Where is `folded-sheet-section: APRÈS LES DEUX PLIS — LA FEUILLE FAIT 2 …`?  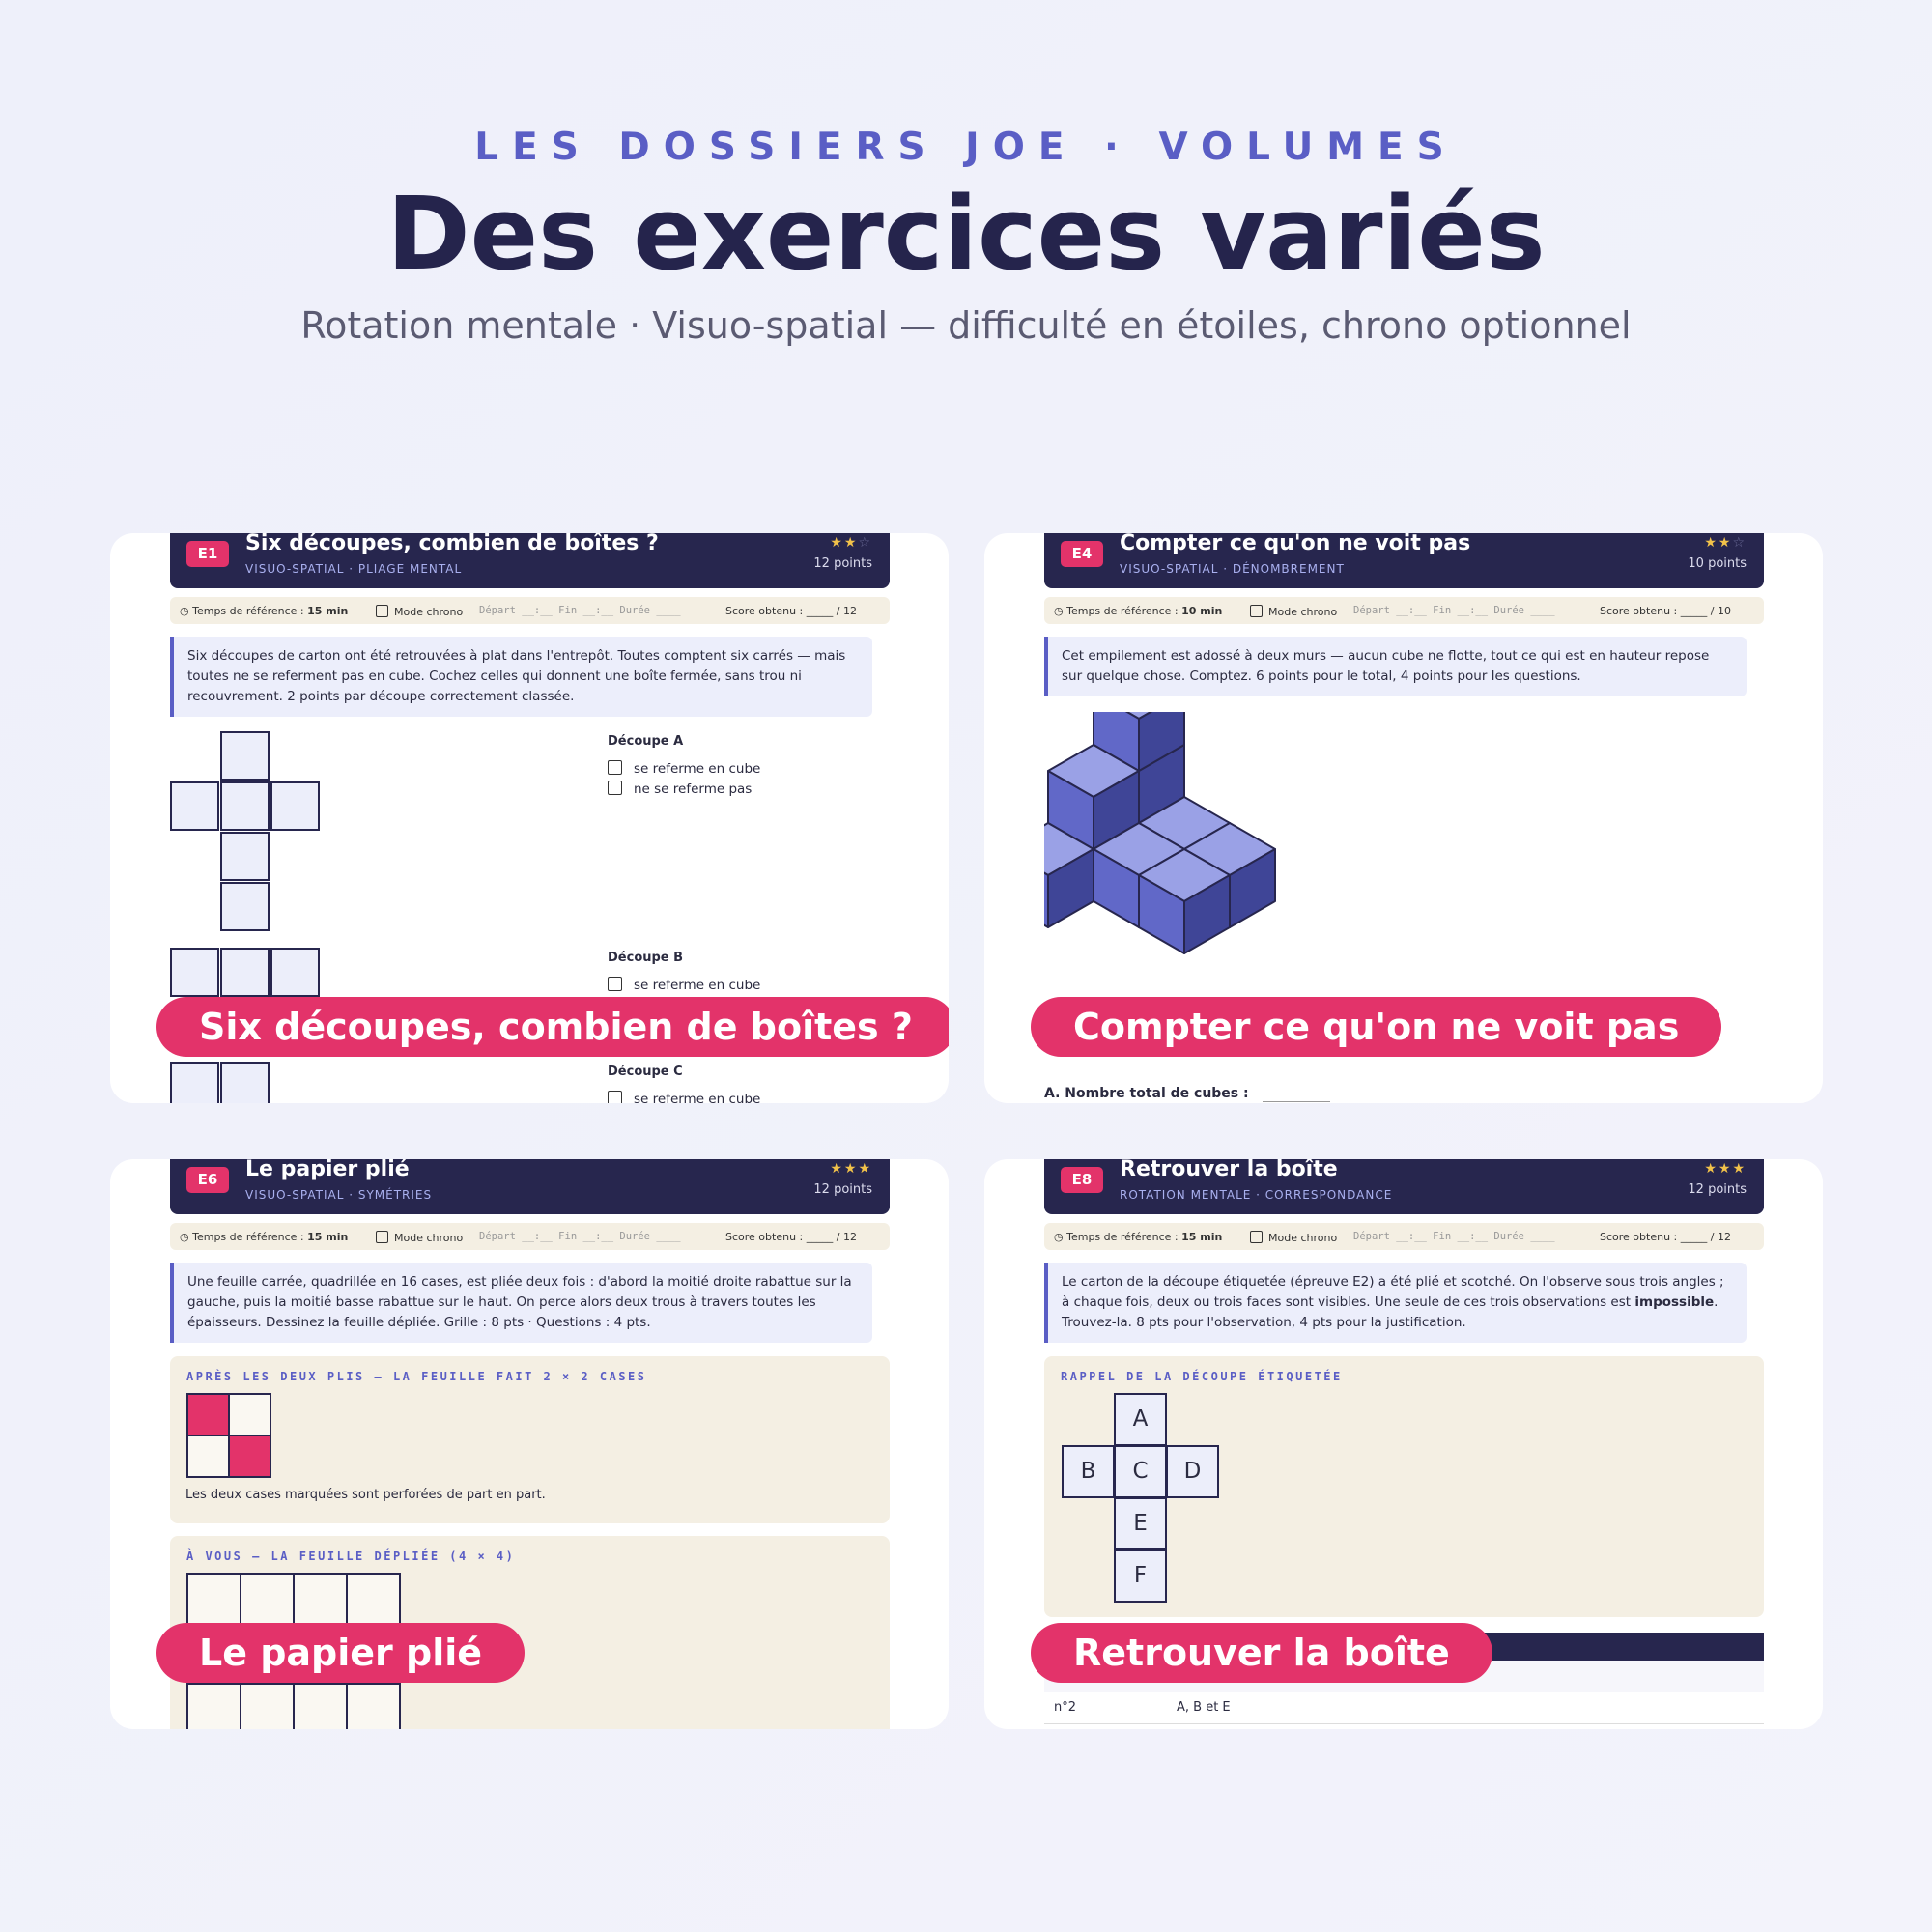 folded-sheet-section: APRÈS LES DEUX PLIS — LA FEUILLE FAIT 2 … is located at coordinates (530, 1439).